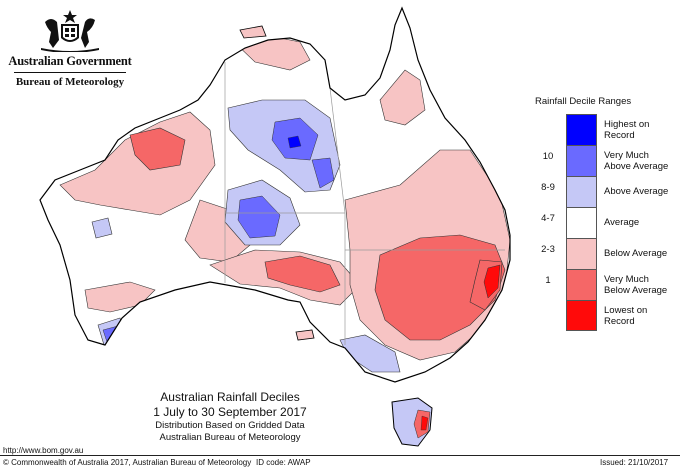  What do you see at coordinates (440, 287) in the screenshot?
I see `region-very-below-southeast` at bounding box center [440, 287].